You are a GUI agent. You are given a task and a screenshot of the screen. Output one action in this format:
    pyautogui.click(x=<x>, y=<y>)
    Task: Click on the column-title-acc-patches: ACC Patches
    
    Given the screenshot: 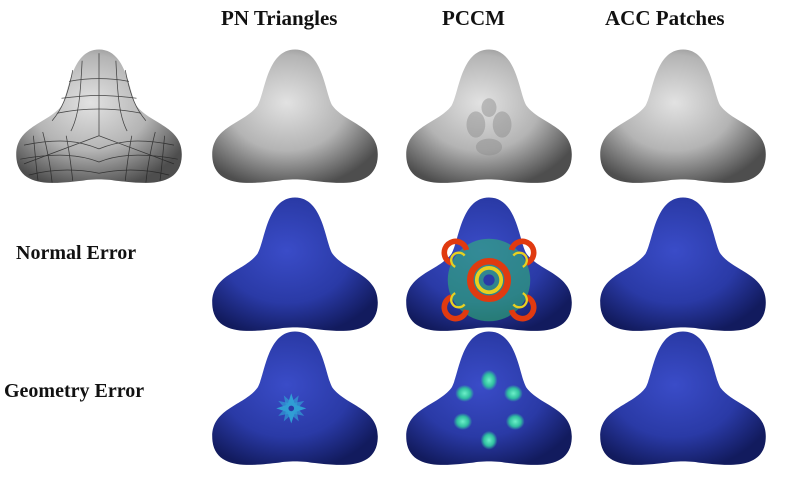 What is the action you would take?
    pyautogui.click(x=665, y=18)
    